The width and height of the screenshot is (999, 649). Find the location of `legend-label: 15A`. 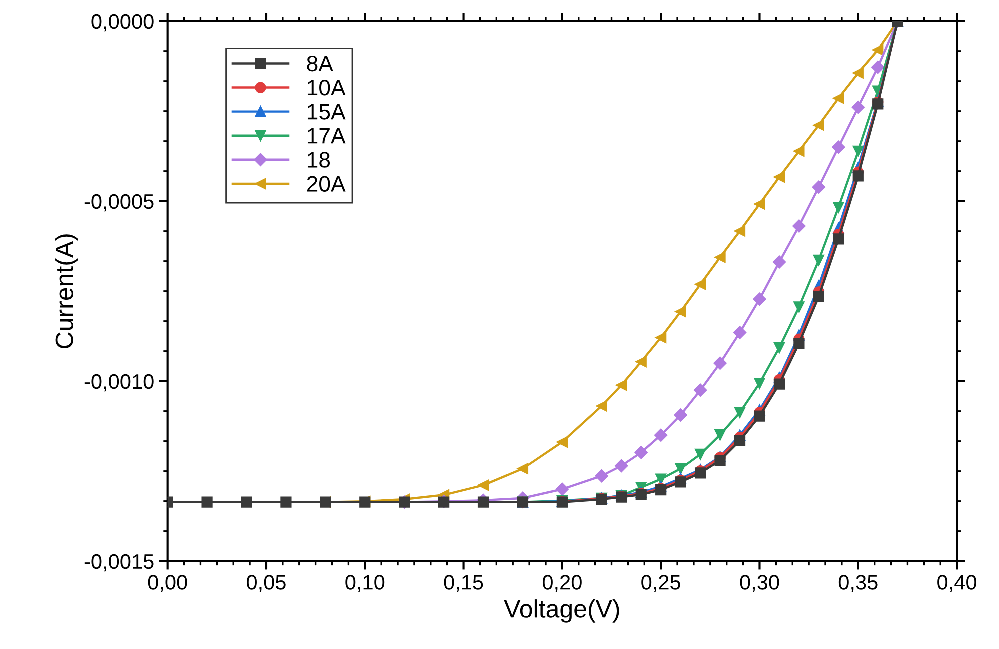

legend-label: 15A is located at coordinates (327, 112).